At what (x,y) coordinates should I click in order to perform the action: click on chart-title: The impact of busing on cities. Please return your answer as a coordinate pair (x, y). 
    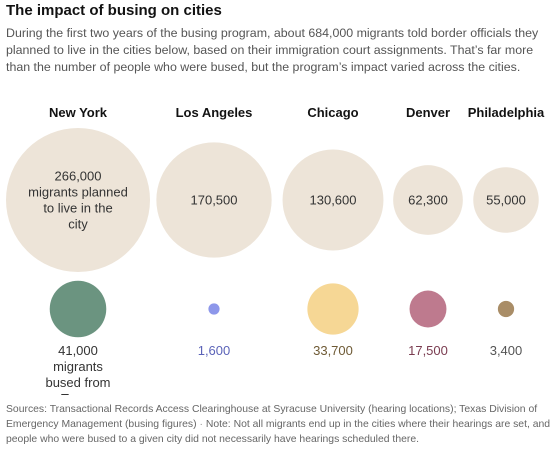
    Looking at the image, I should click on (114, 10).